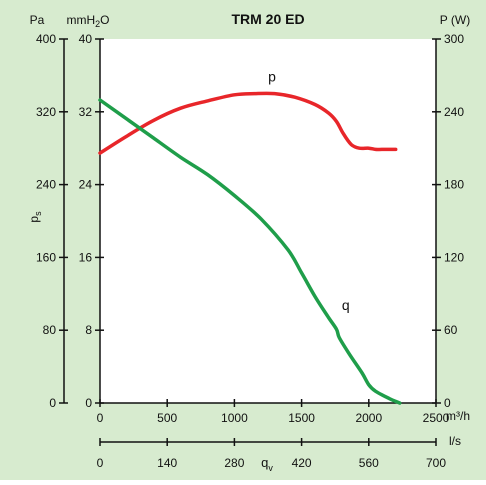 The width and height of the screenshot is (486, 485). I want to click on pa-tick-label: 320, so click(46, 112).